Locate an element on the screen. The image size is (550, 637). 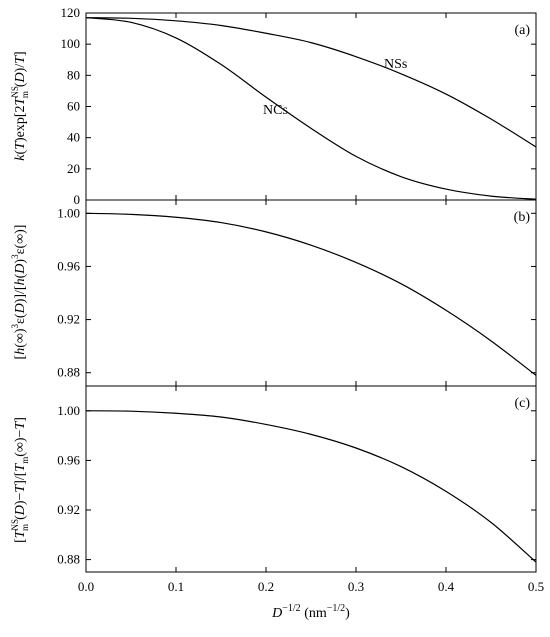
series-label-ncs: NCs is located at coordinates (275, 110).